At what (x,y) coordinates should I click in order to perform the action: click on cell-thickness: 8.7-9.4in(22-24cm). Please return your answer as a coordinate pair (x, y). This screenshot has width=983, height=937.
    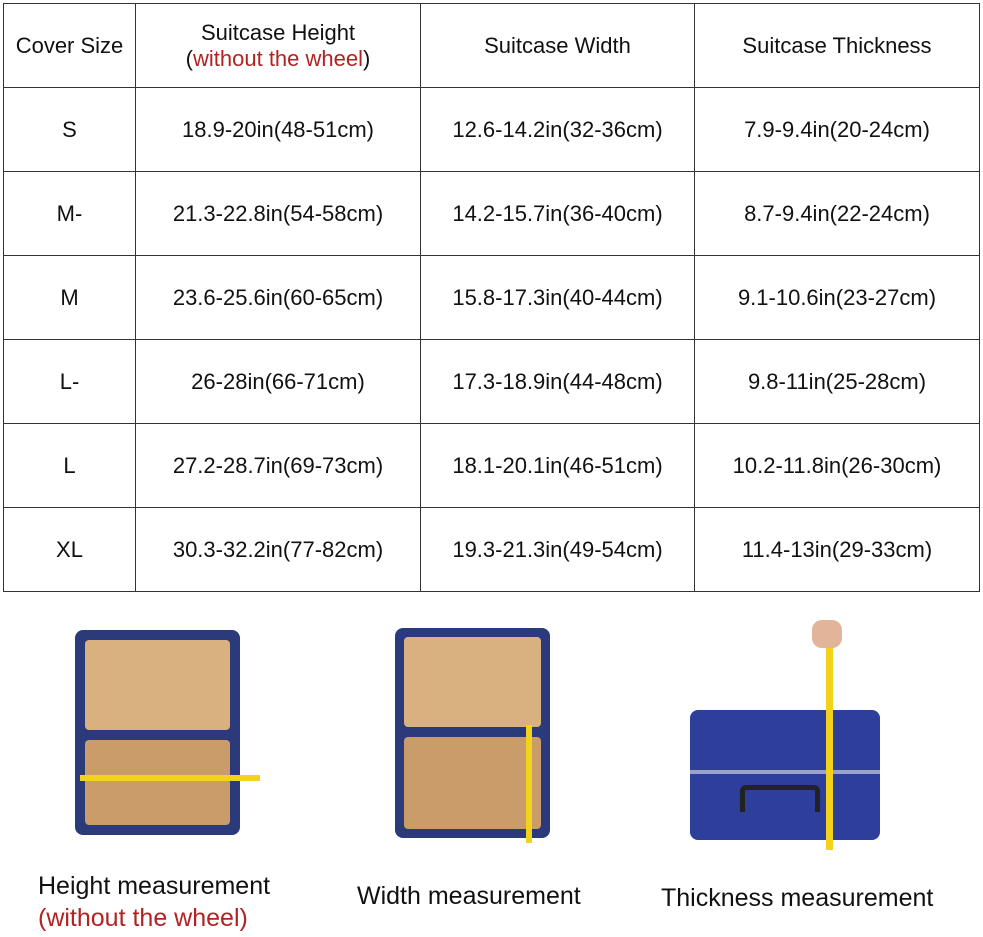
    Looking at the image, I should click on (837, 213).